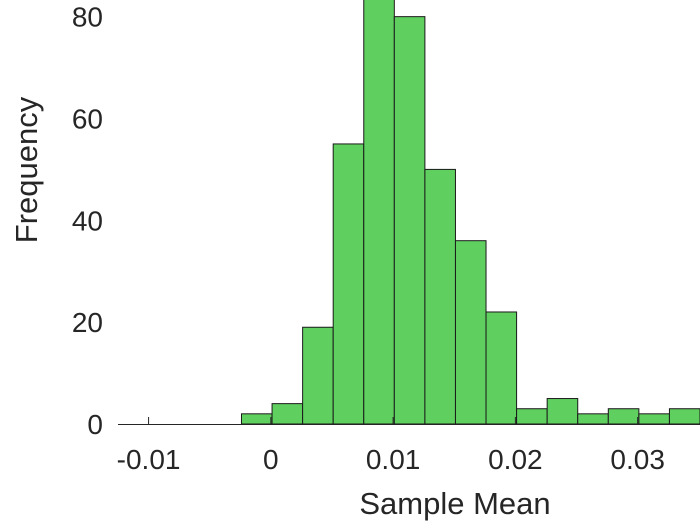  Describe the element at coordinates (26, 169) in the screenshot. I see `y-axis-title: Frequency` at that location.